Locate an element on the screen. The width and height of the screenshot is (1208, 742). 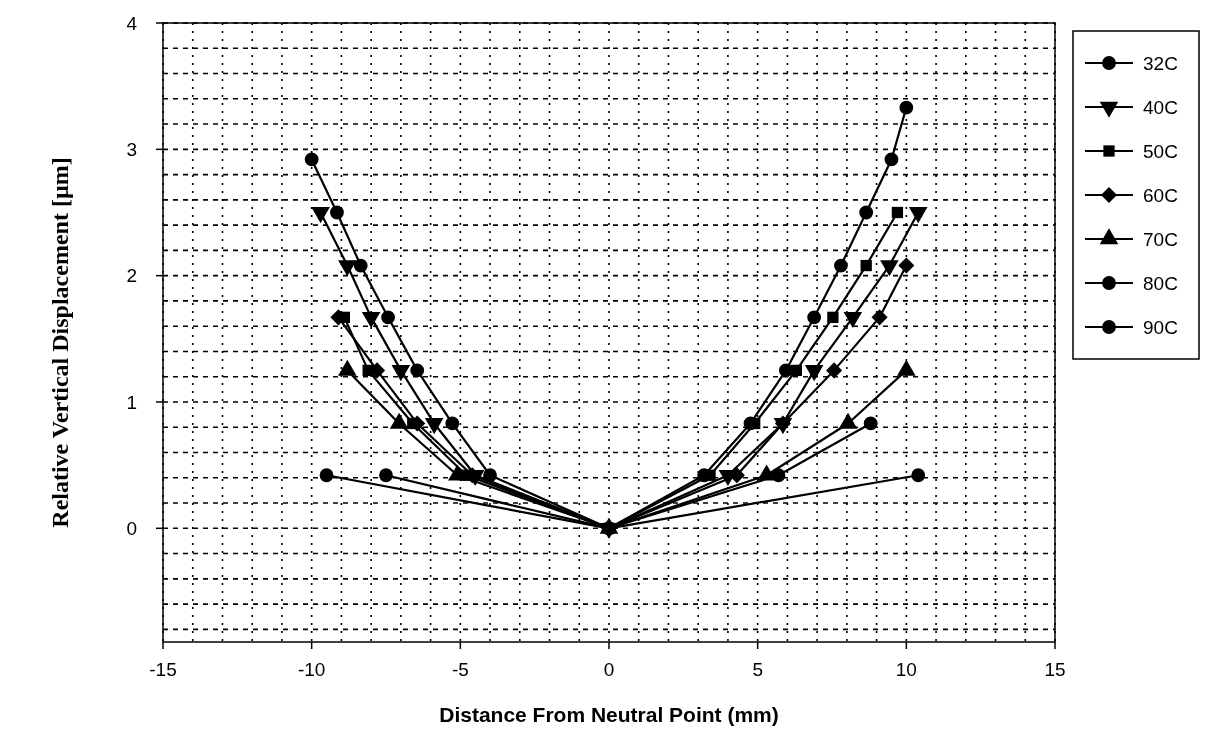
legend-label: 32C is located at coordinates (1160, 63).